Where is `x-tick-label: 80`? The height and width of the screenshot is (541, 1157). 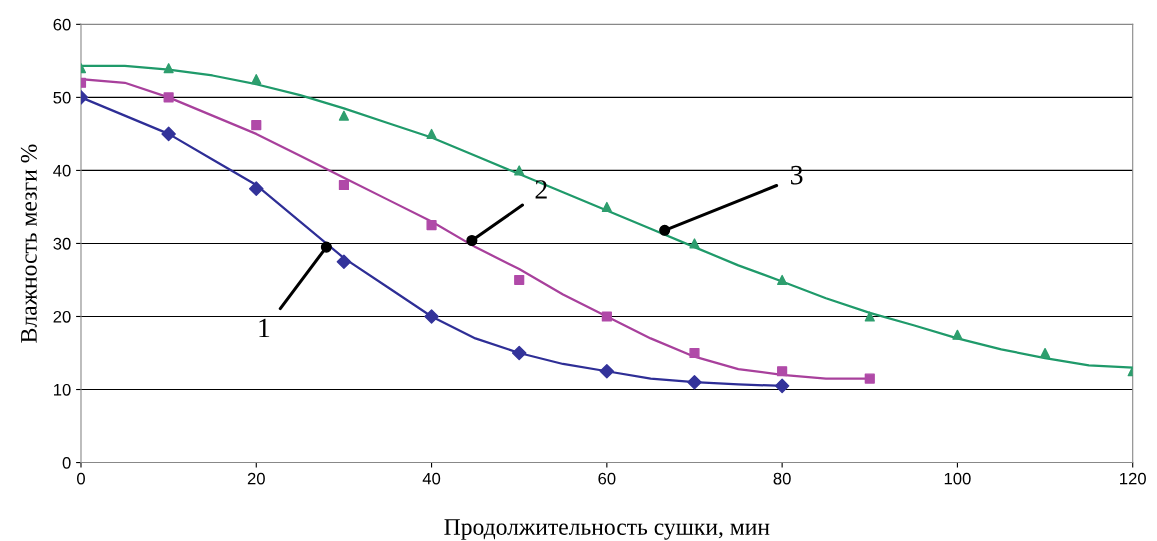
x-tick-label: 80 is located at coordinates (782, 478).